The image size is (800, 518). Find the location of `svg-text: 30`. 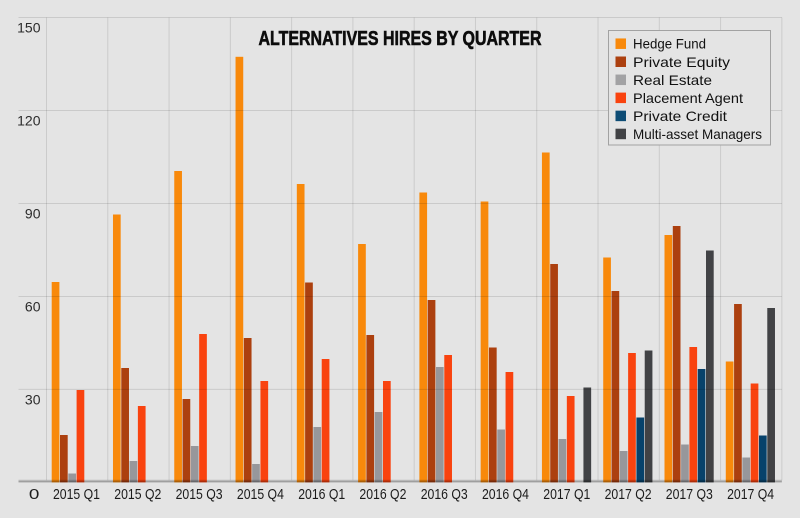

svg-text: 30 is located at coordinates (33, 399).